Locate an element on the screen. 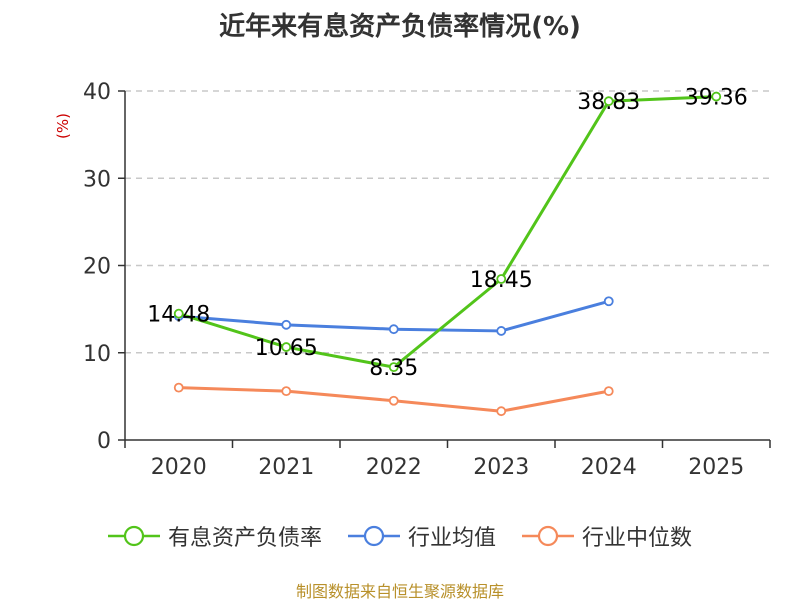 This screenshot has width=800, height=602. y-tick-label: 20 is located at coordinates (97, 267).